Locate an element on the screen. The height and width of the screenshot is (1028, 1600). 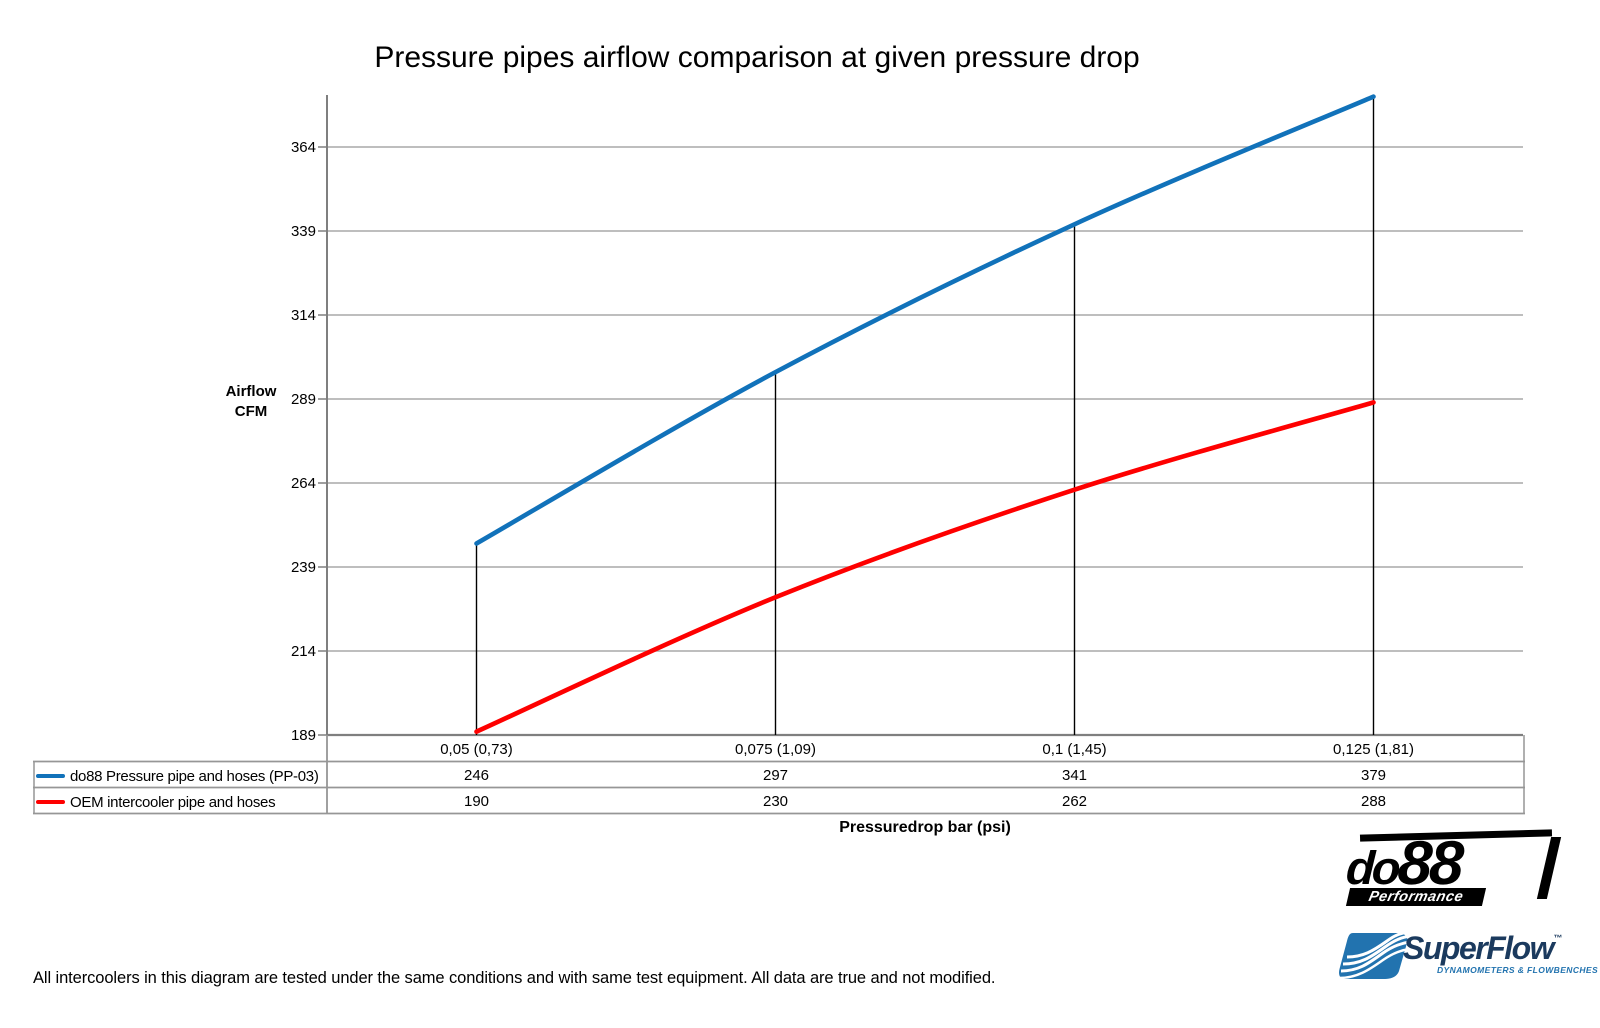
do88-value-cell: 297 is located at coordinates (775, 775).